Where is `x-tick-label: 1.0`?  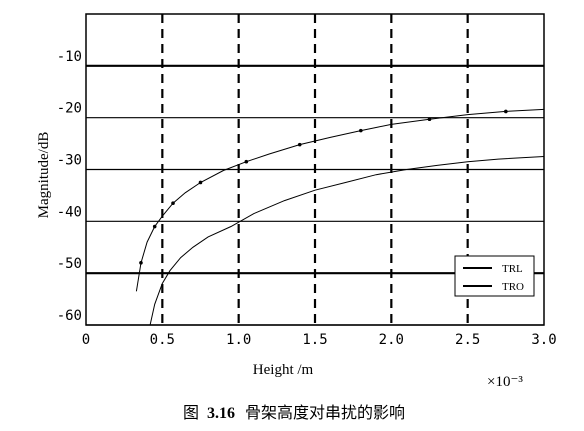
x-tick-label: 1.0 is located at coordinates (238, 340).